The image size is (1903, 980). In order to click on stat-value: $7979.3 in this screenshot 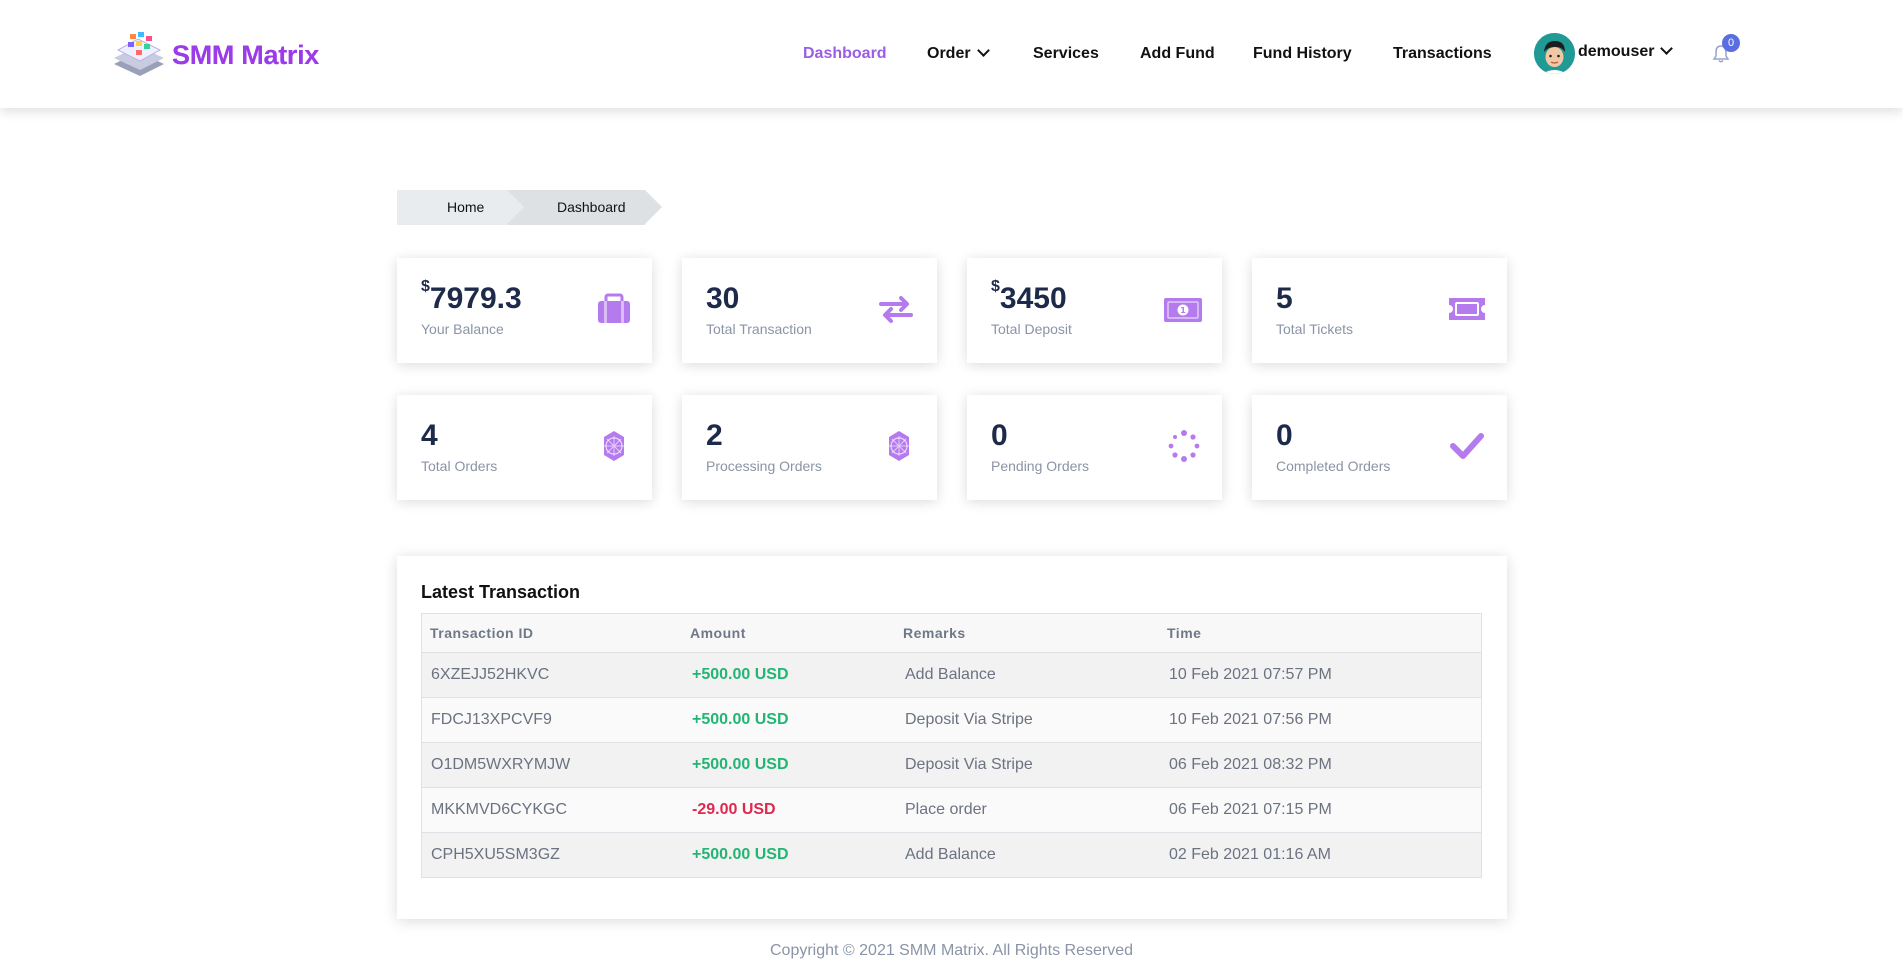, I will do `click(471, 297)`.